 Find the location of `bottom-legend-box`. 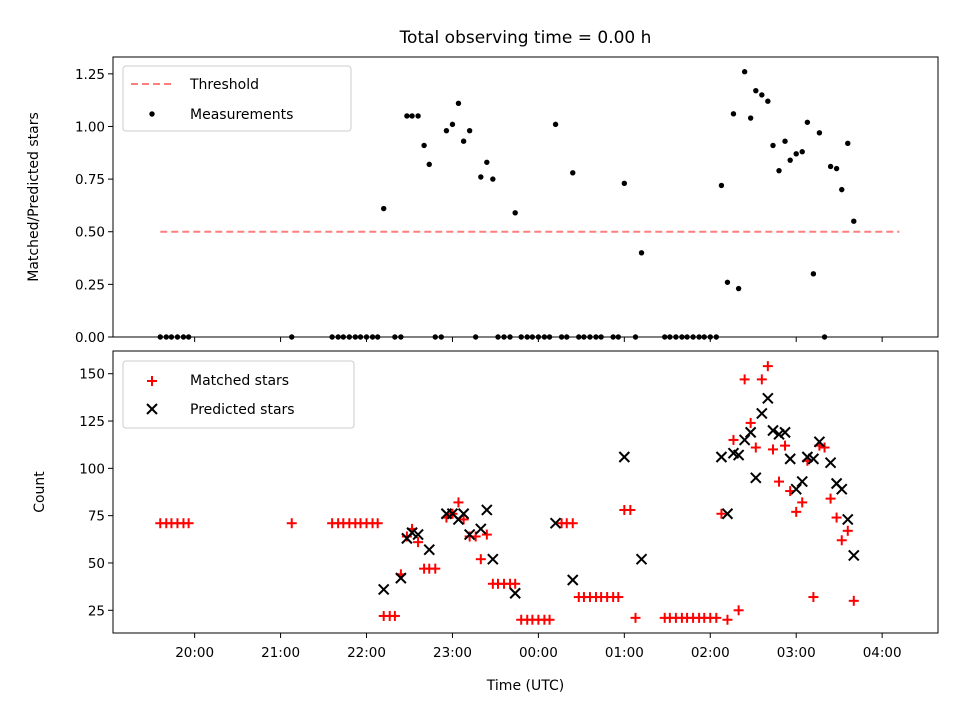

bottom-legend-box is located at coordinates (238, 394).